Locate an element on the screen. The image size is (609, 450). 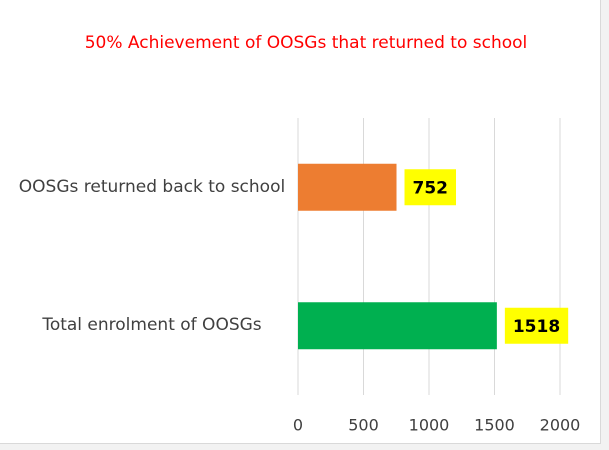
value-label: 752 is located at coordinates (431, 188).